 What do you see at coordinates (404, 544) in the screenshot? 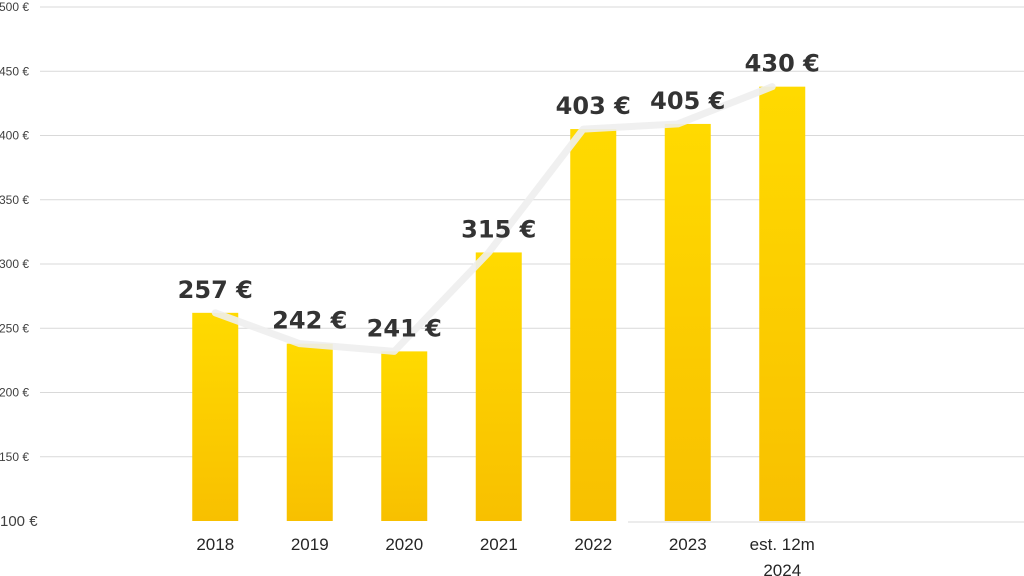
I see `x-tick-label-2: 2020` at bounding box center [404, 544].